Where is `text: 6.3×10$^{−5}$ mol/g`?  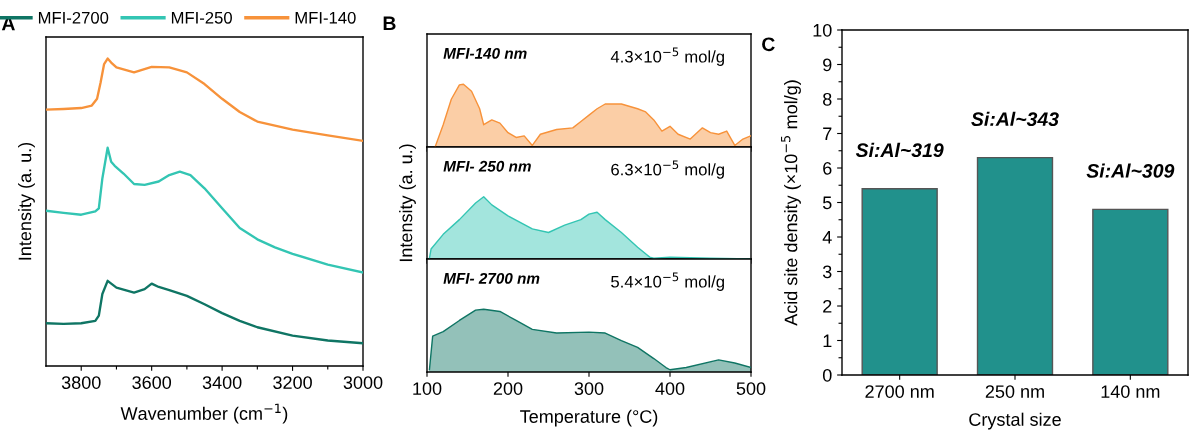 text: 6.3×10$^{−5}$ mol/g is located at coordinates (667, 169).